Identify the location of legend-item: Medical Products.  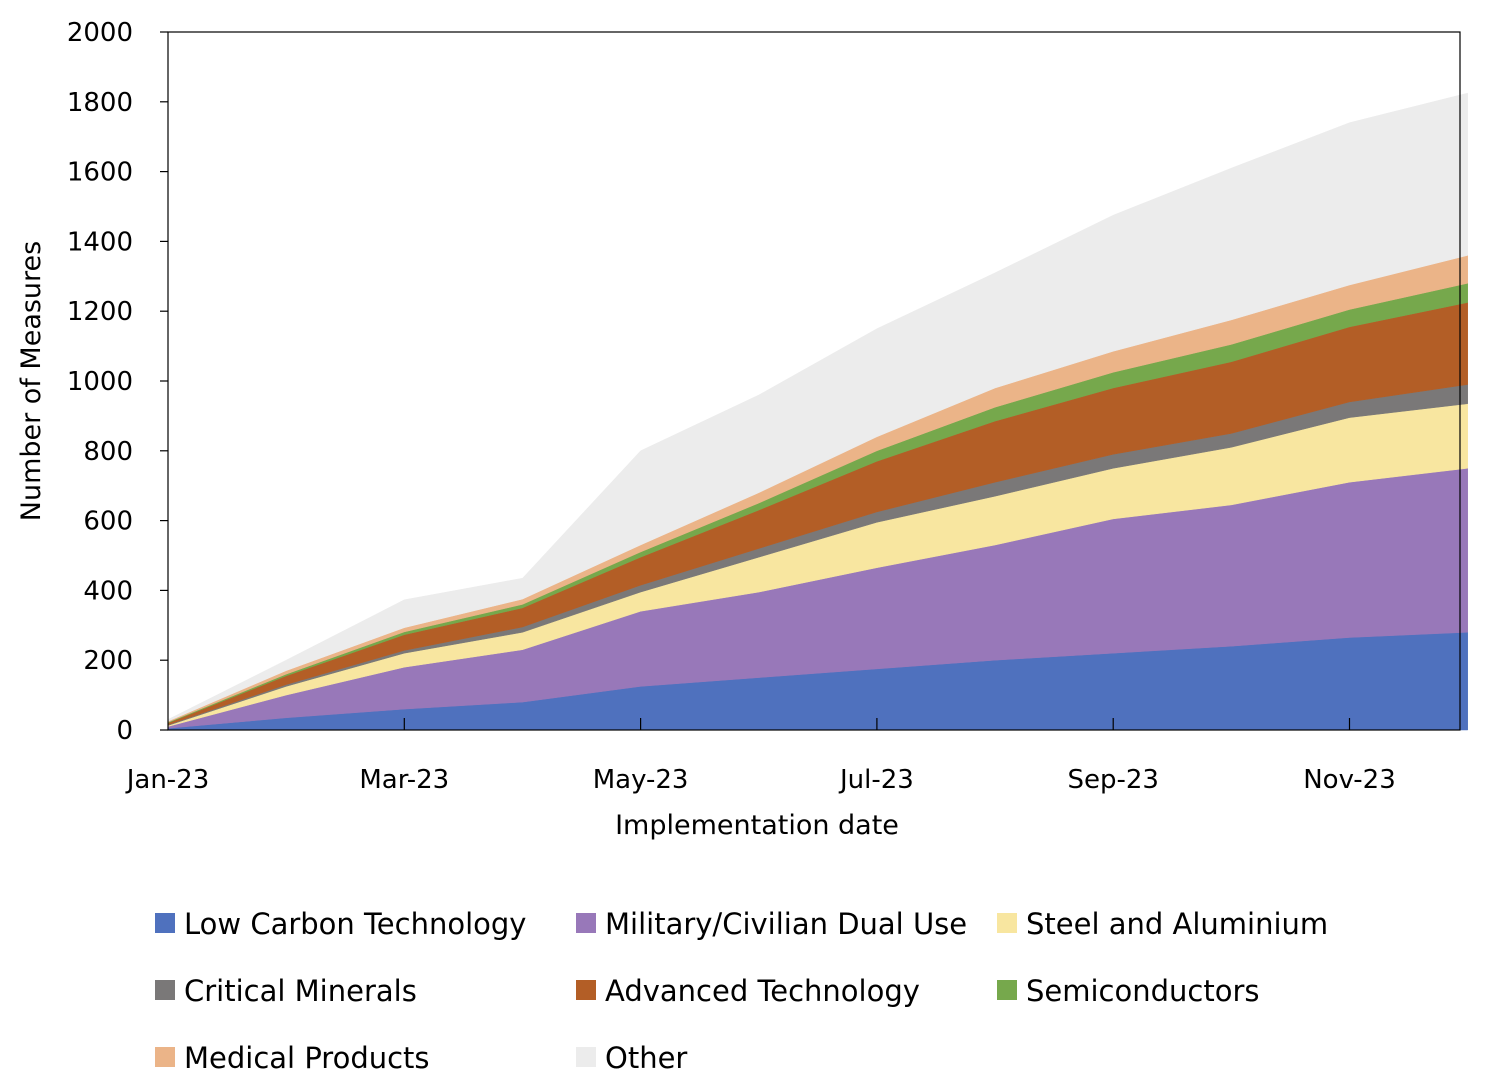
(292, 1058).